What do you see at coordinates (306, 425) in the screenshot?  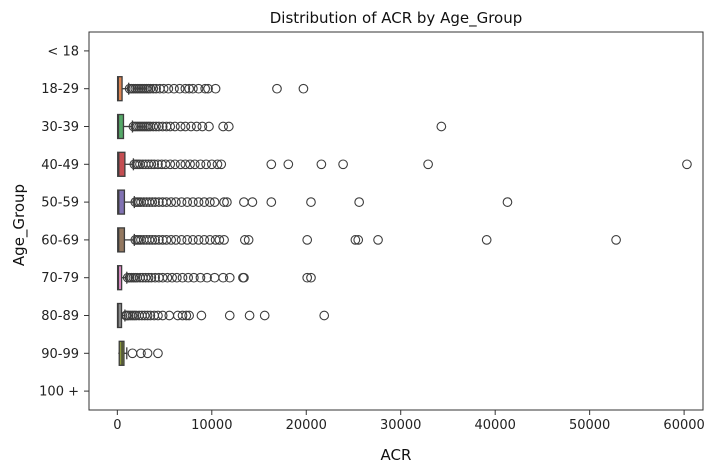 I see `x-tick-label: 20000` at bounding box center [306, 425].